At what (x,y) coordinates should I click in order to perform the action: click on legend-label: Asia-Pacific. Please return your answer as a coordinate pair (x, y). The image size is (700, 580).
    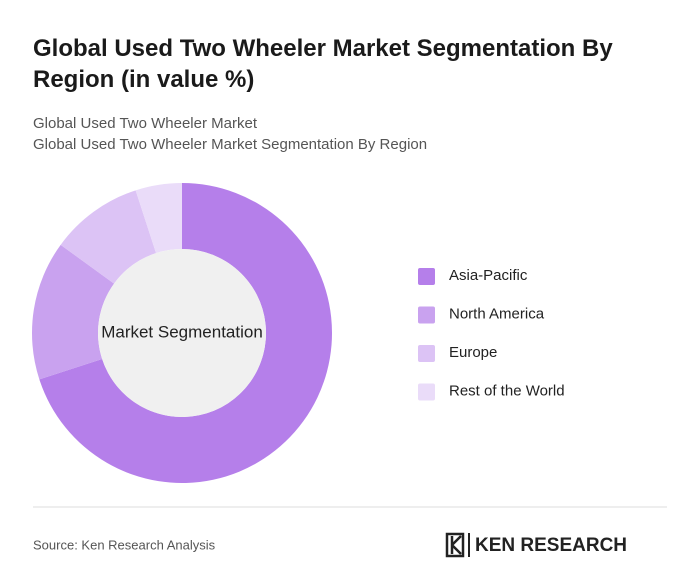
    Looking at the image, I should click on (488, 275).